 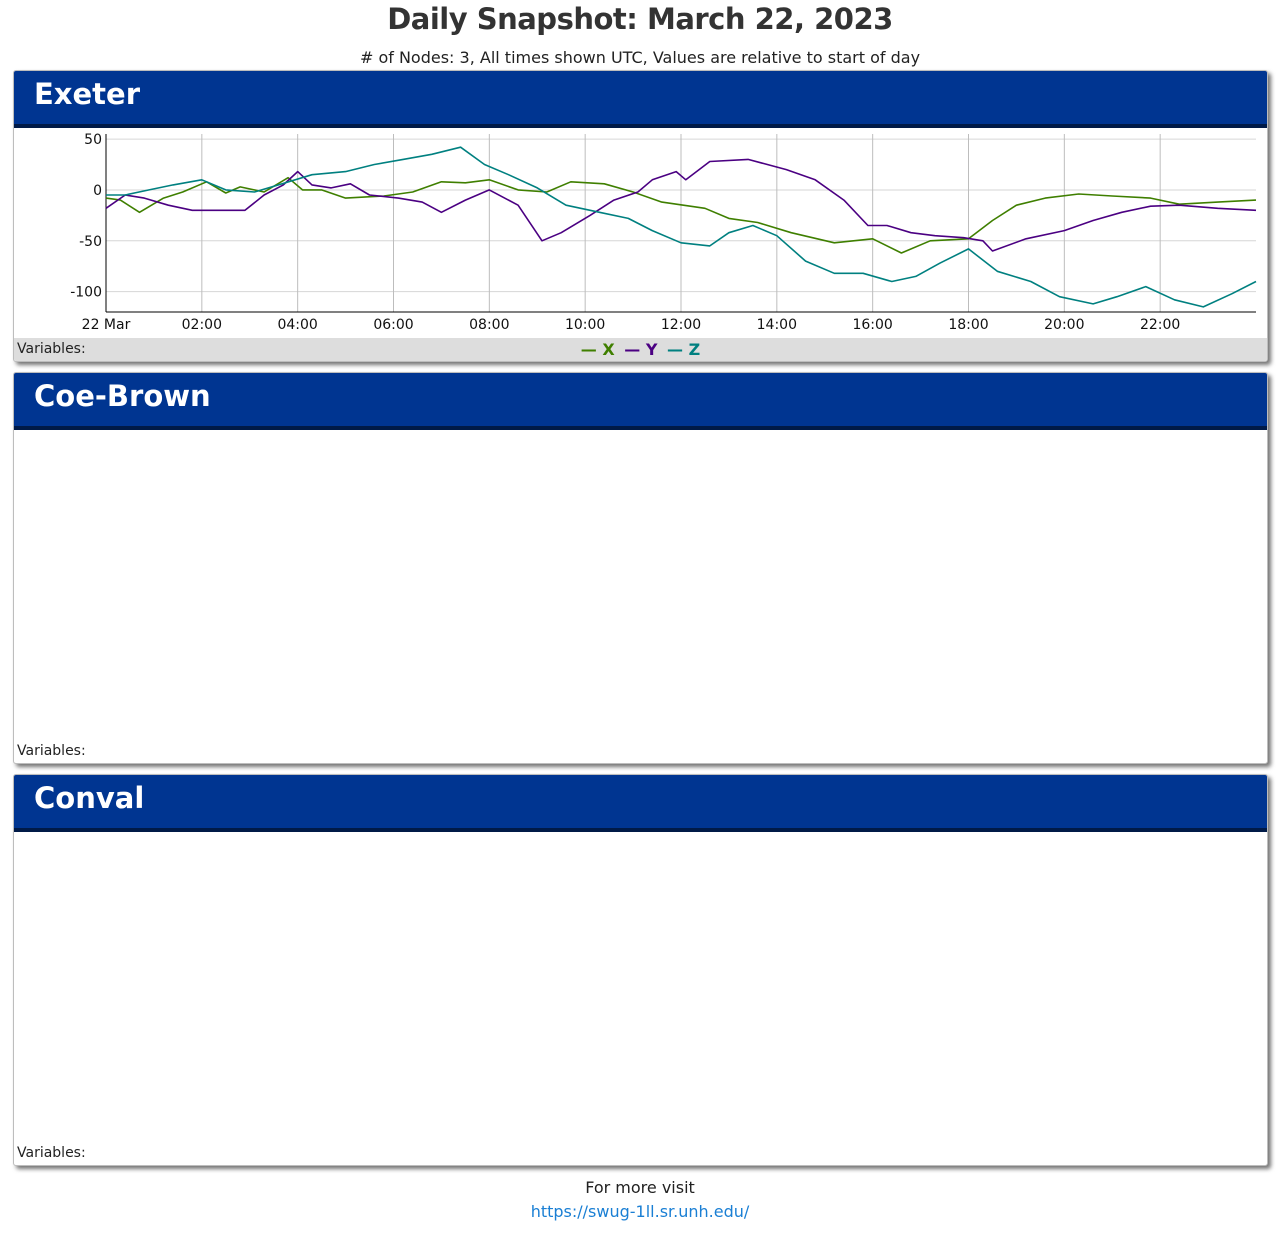 What do you see at coordinates (608, 349) in the screenshot?
I see `legend-x-label: X` at bounding box center [608, 349].